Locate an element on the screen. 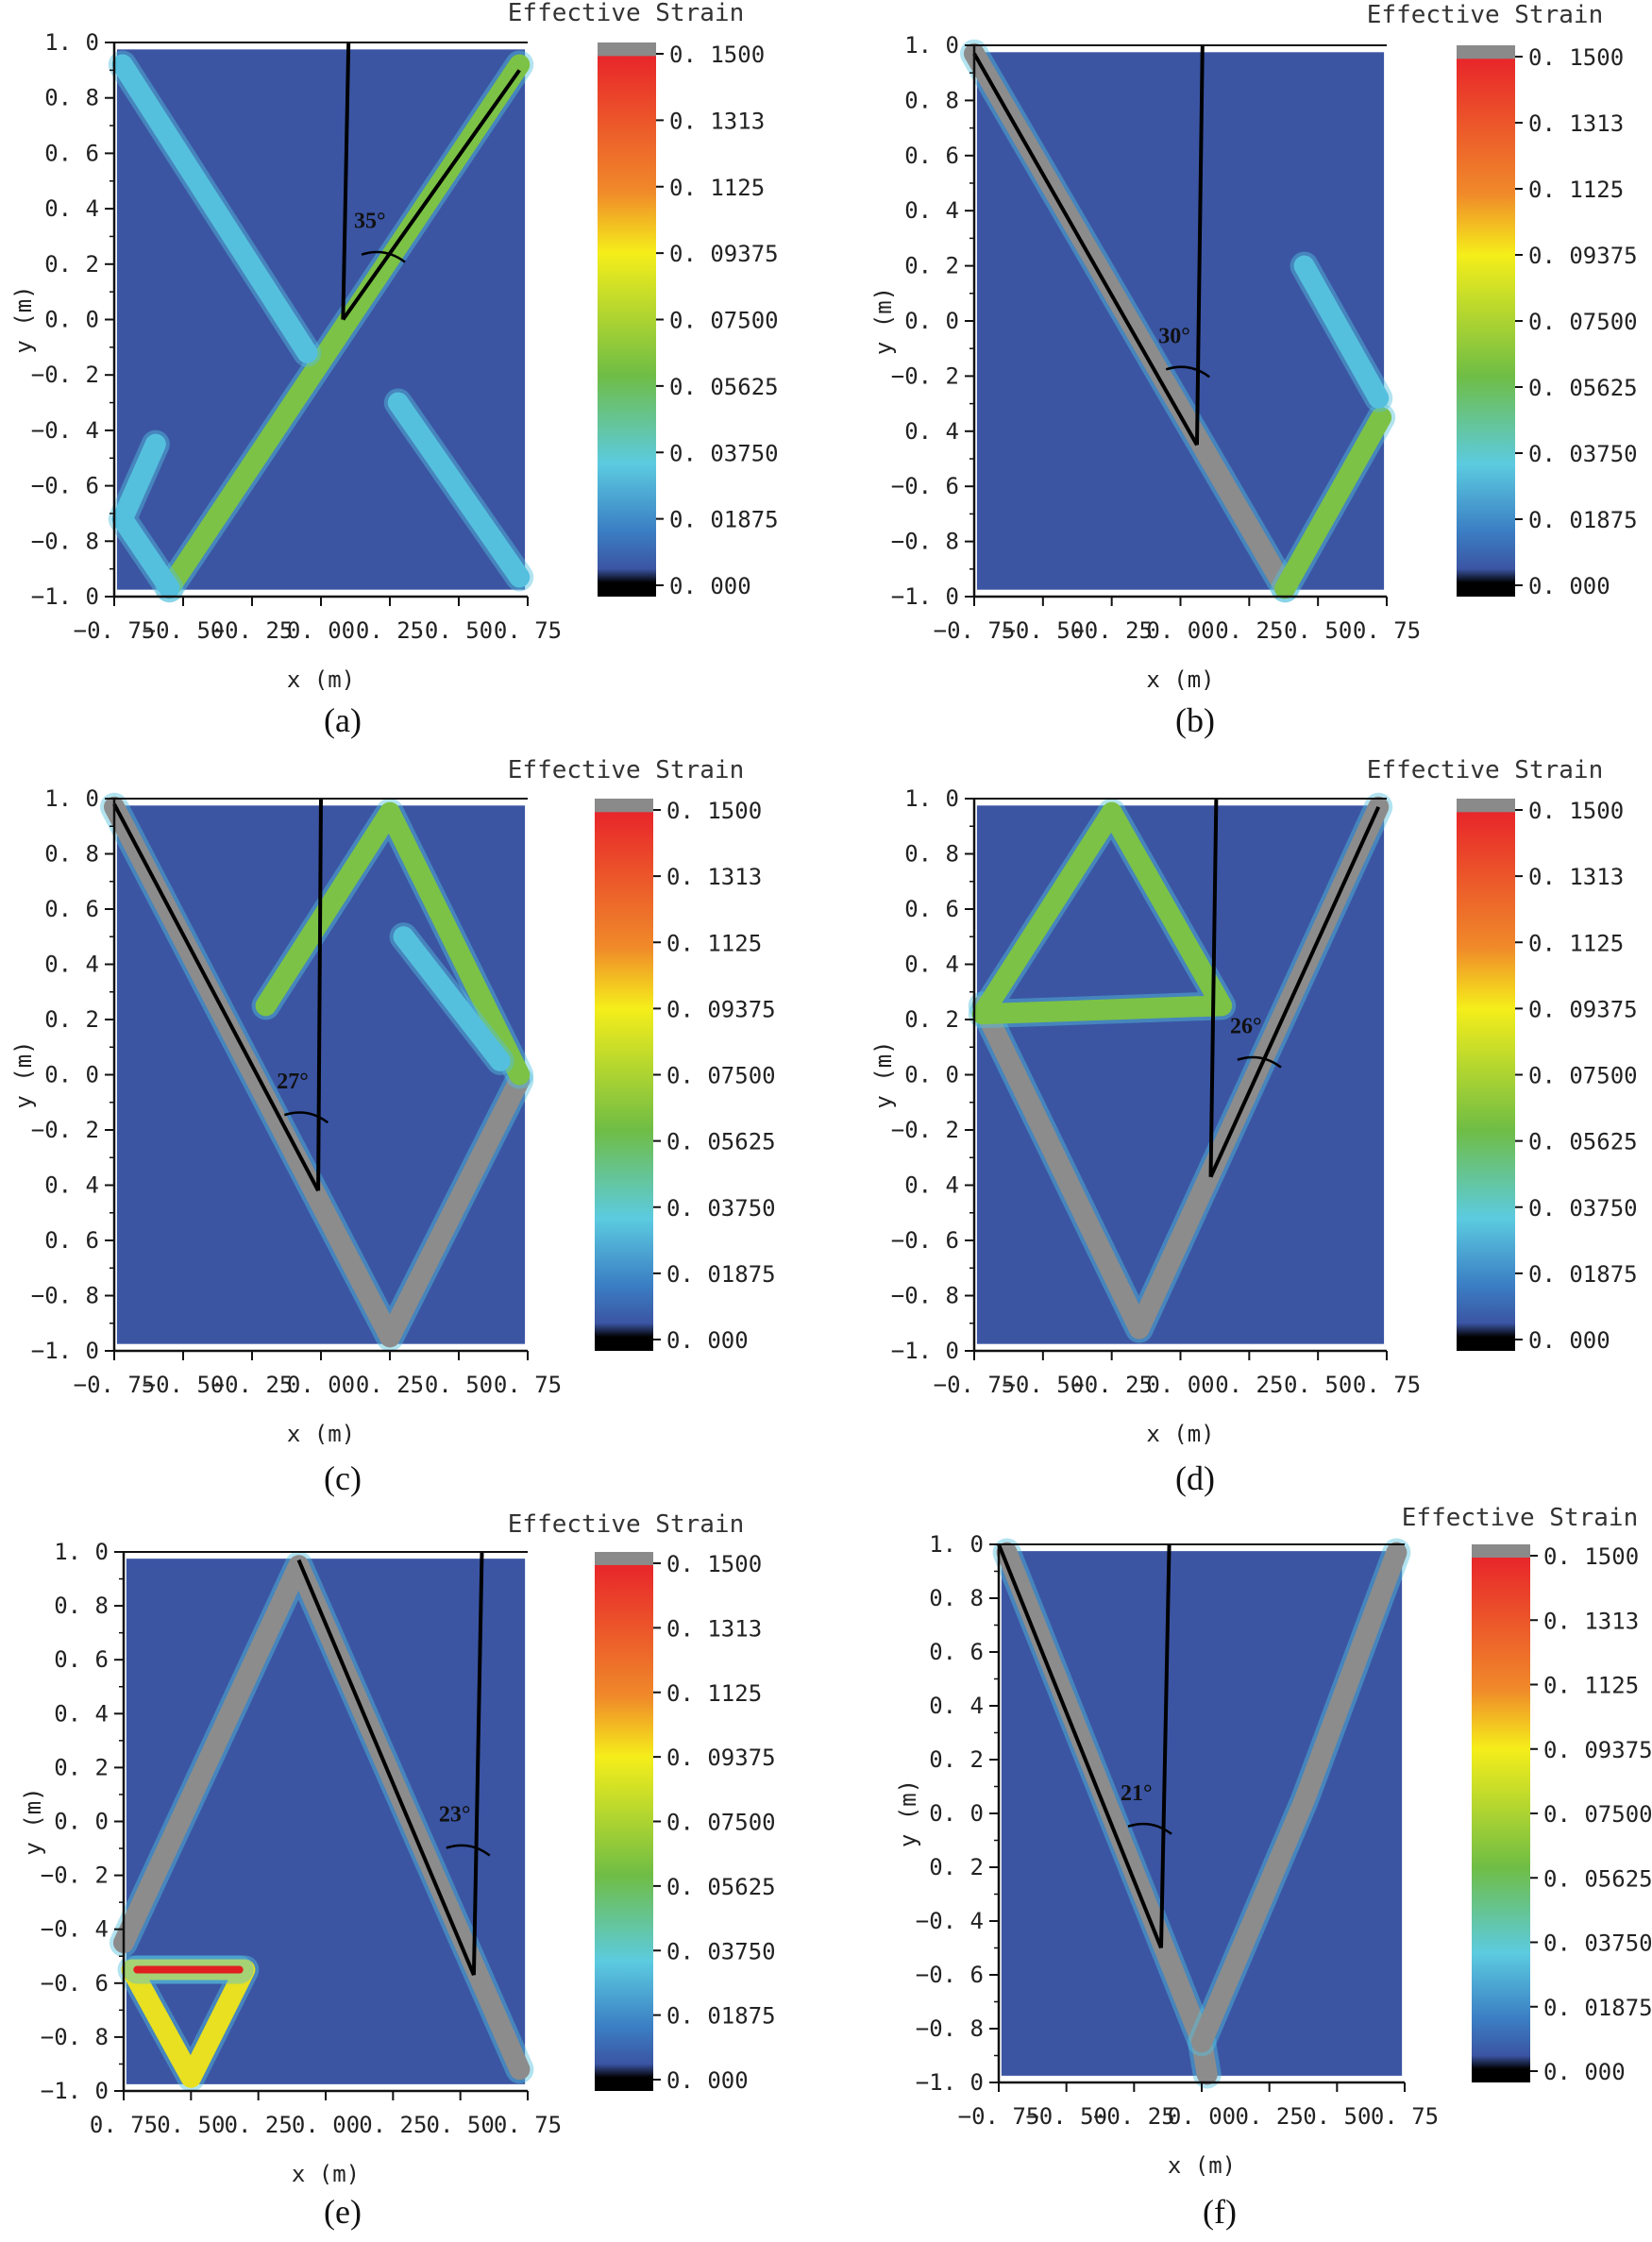 This screenshot has height=2242, width=1652. colorbar-tick-label: 0. 1500 is located at coordinates (1576, 811).